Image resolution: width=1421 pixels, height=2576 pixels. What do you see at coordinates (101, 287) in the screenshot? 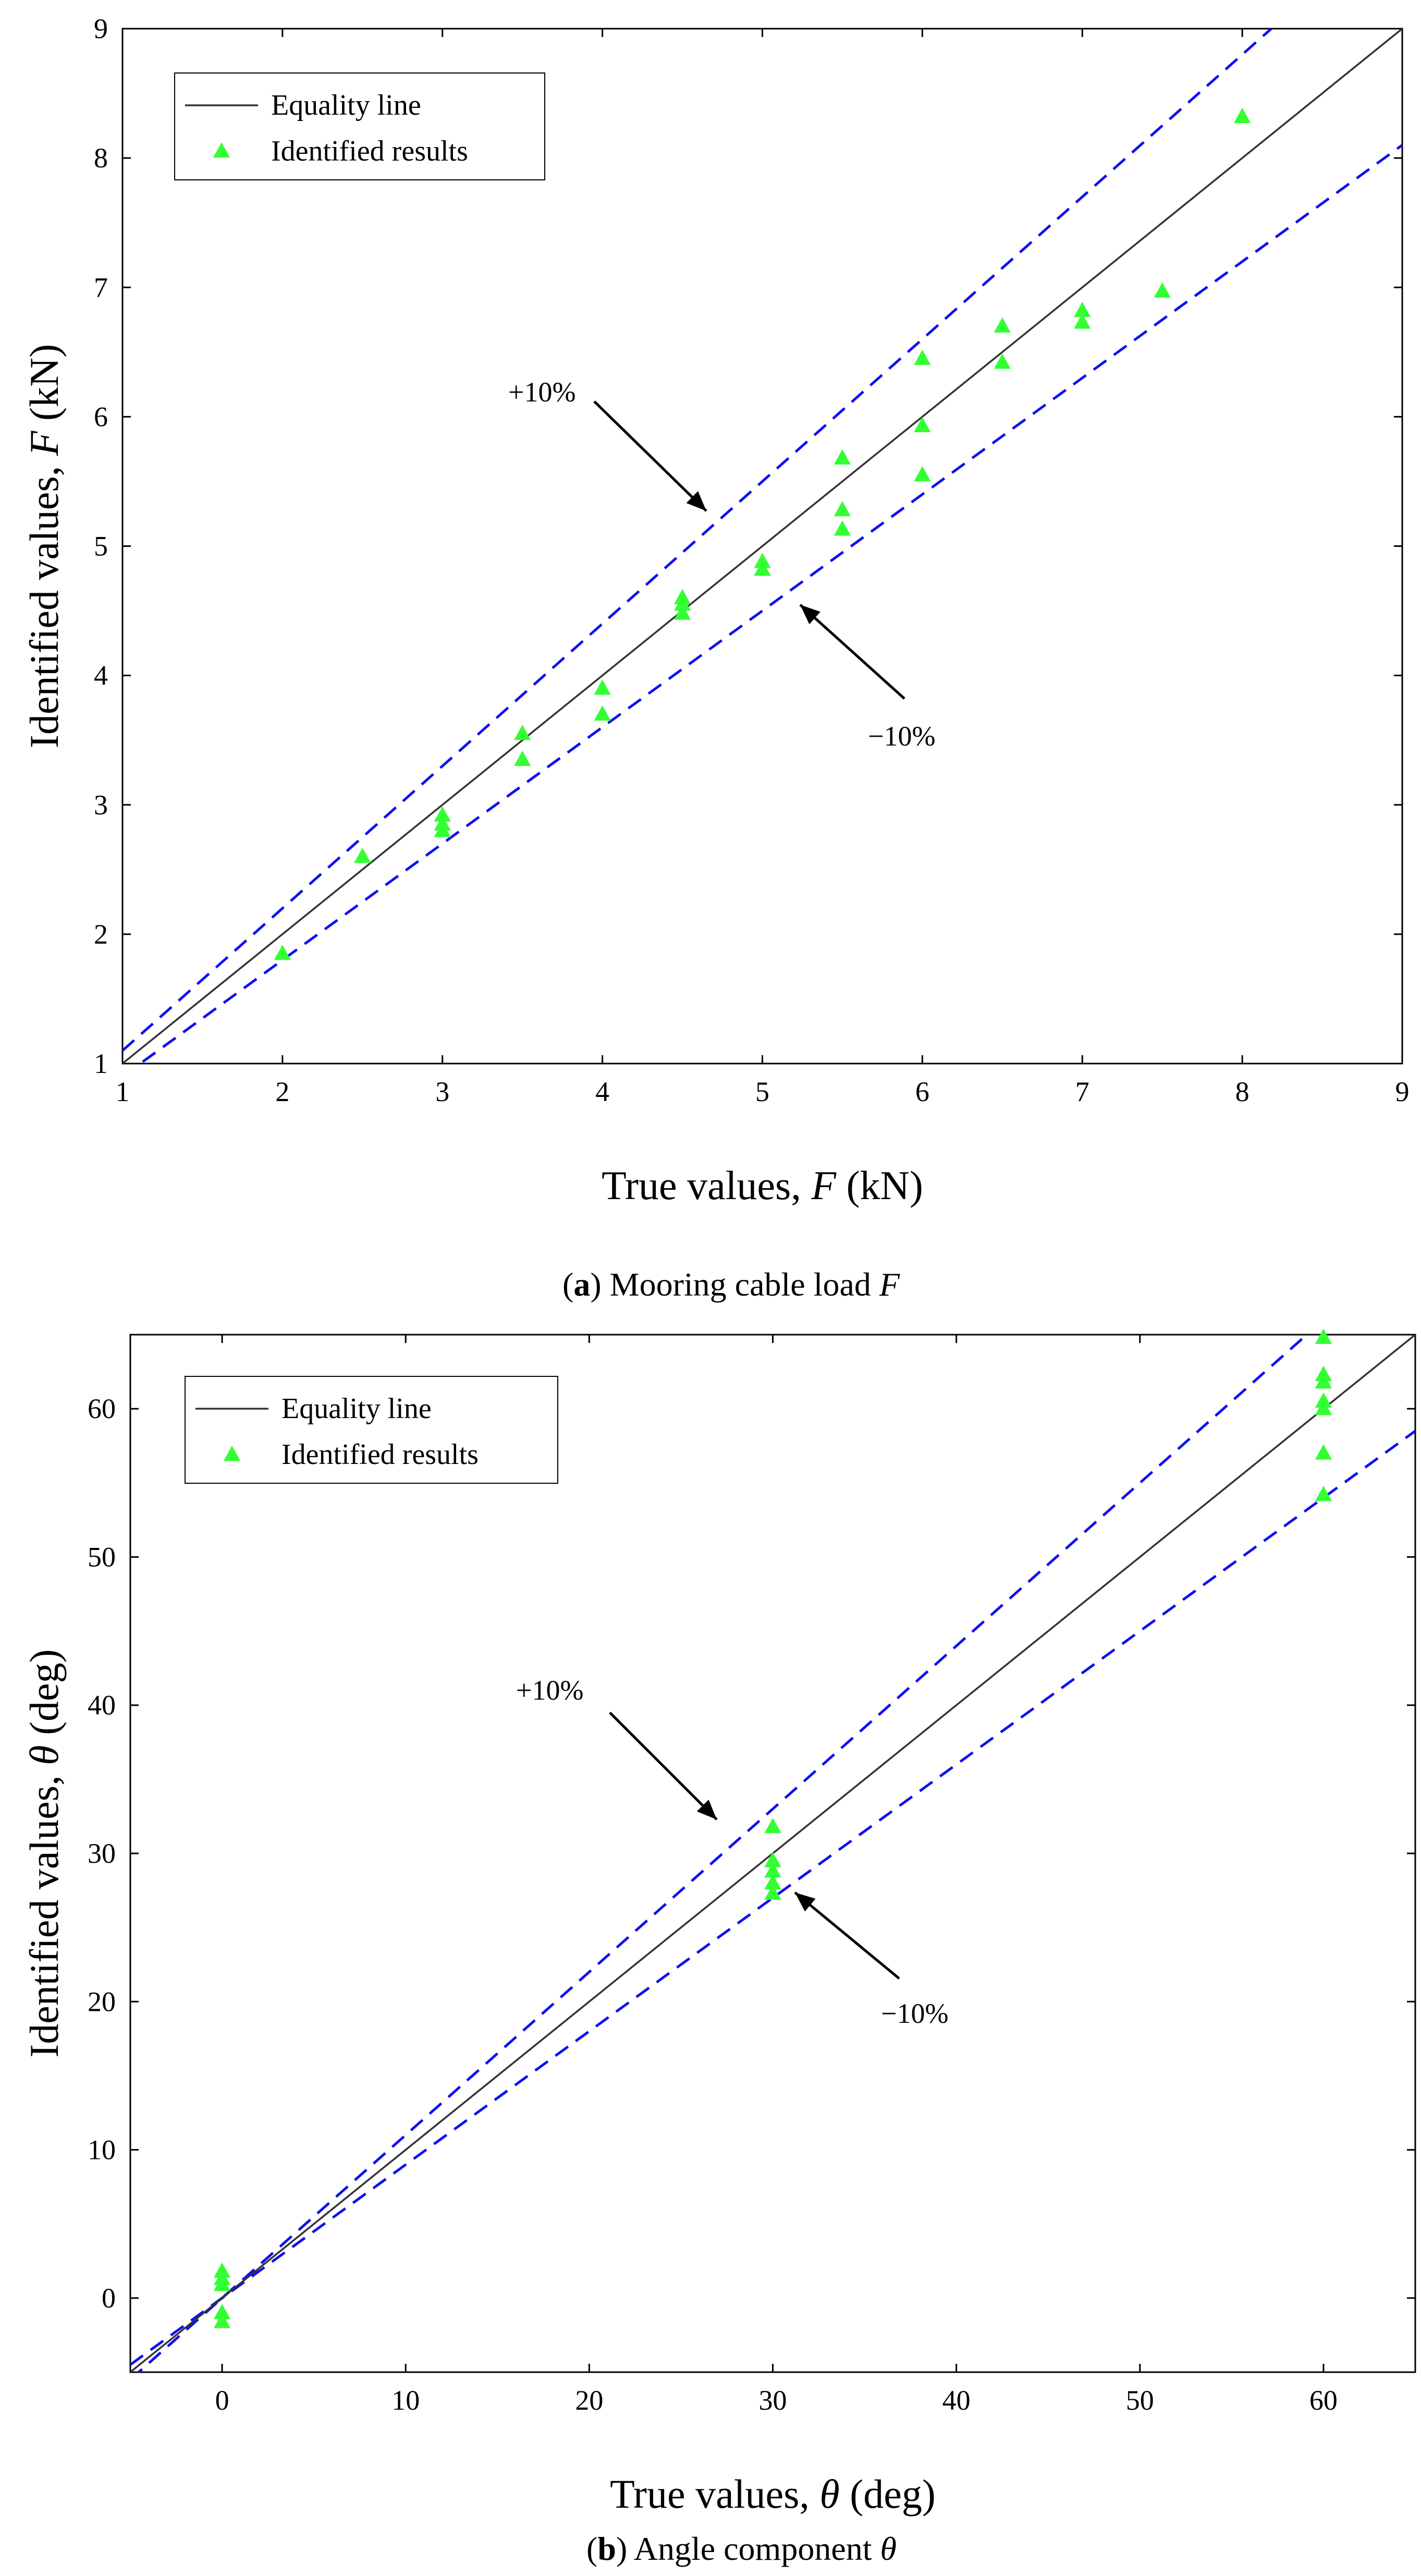
I see `y-tick-label: 7` at bounding box center [101, 287].